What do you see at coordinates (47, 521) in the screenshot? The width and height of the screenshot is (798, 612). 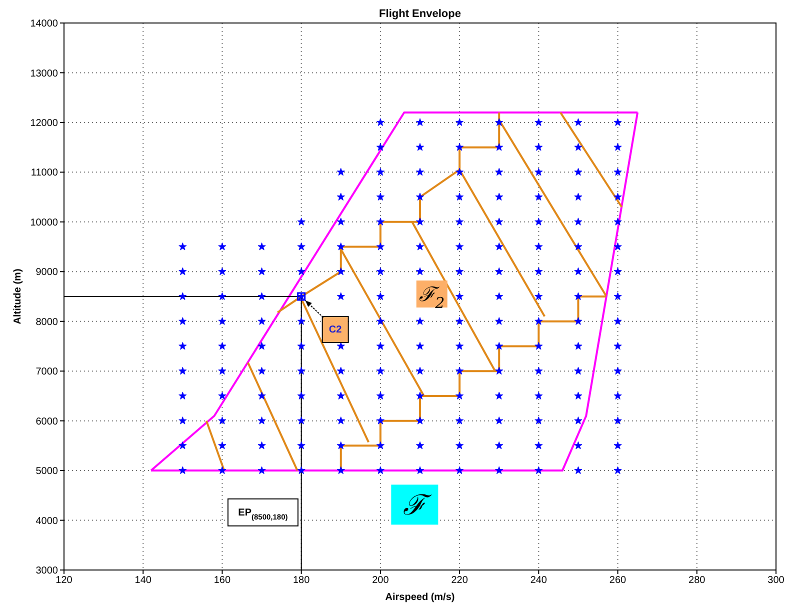 I see `y-tick-label: 4000` at bounding box center [47, 521].